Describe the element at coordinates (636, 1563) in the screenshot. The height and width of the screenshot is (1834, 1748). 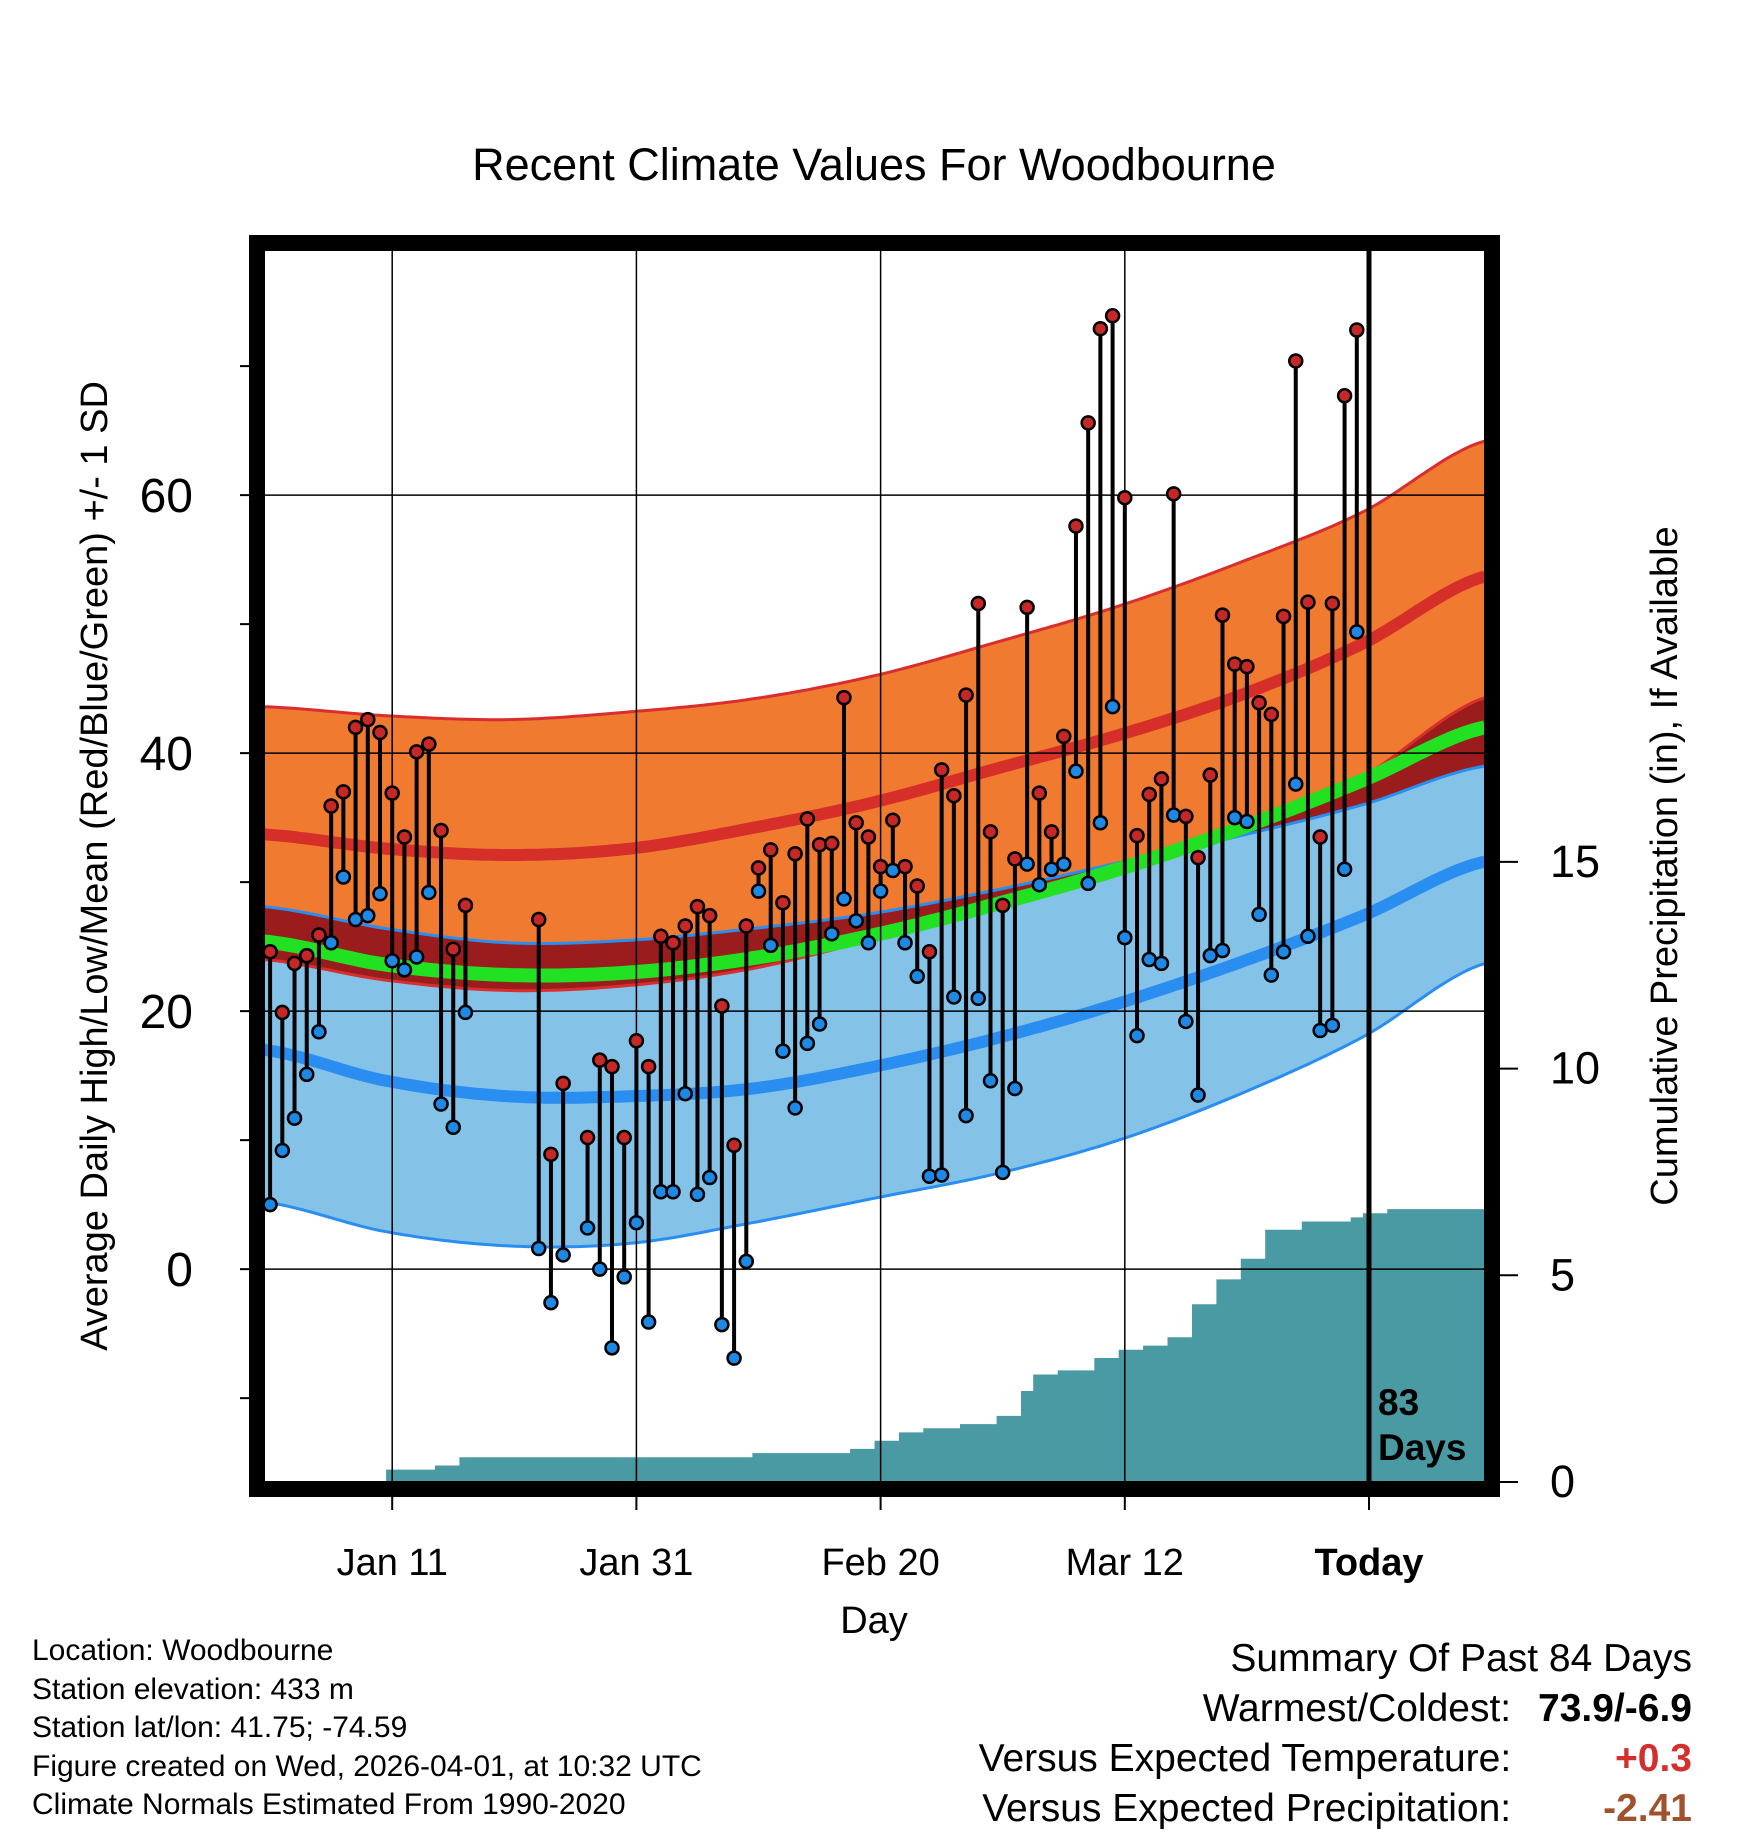
I see `x-tick-label: Jan 31` at that location.